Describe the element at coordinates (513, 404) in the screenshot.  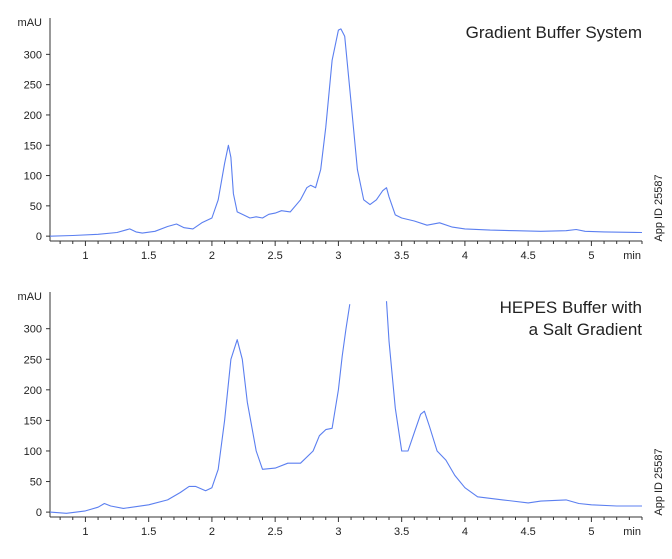
I see `chromatogram-trace` at that location.